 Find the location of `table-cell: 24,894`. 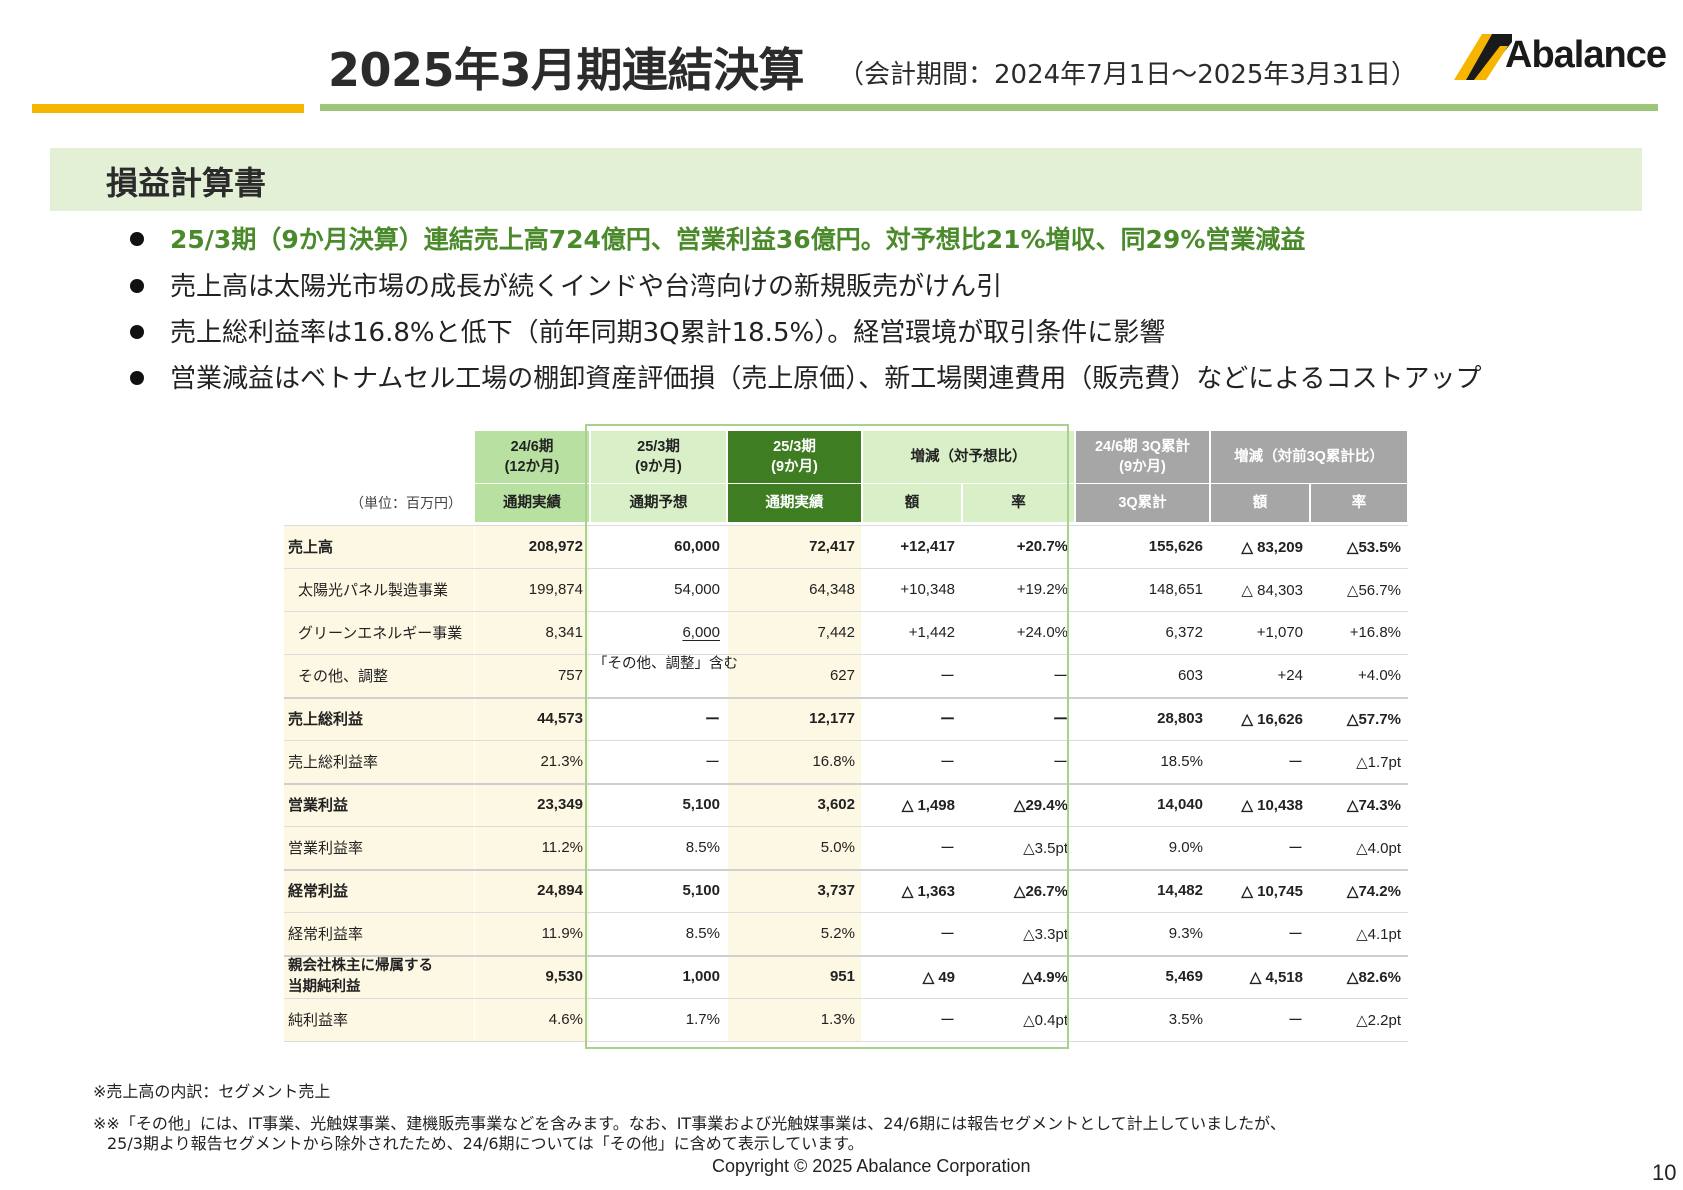

table-cell: 24,894 is located at coordinates (532, 890).